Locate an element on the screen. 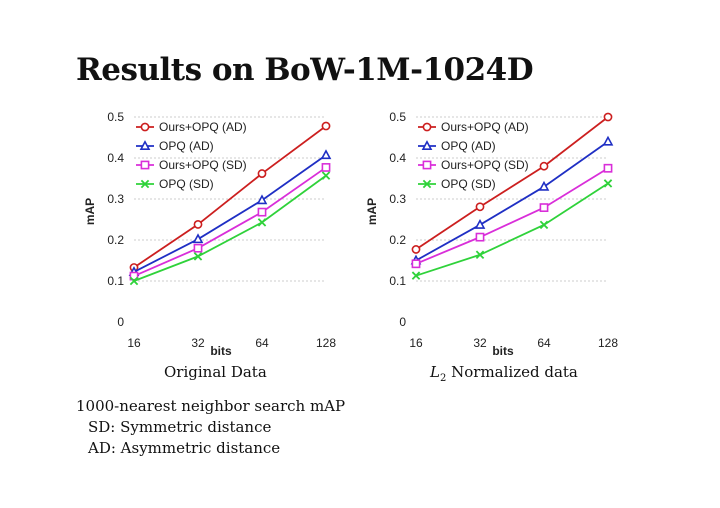 Image resolution: width=720 pixels, height=508 pixels. right-chart-point-s3-0-stroke is located at coordinates (416, 275).